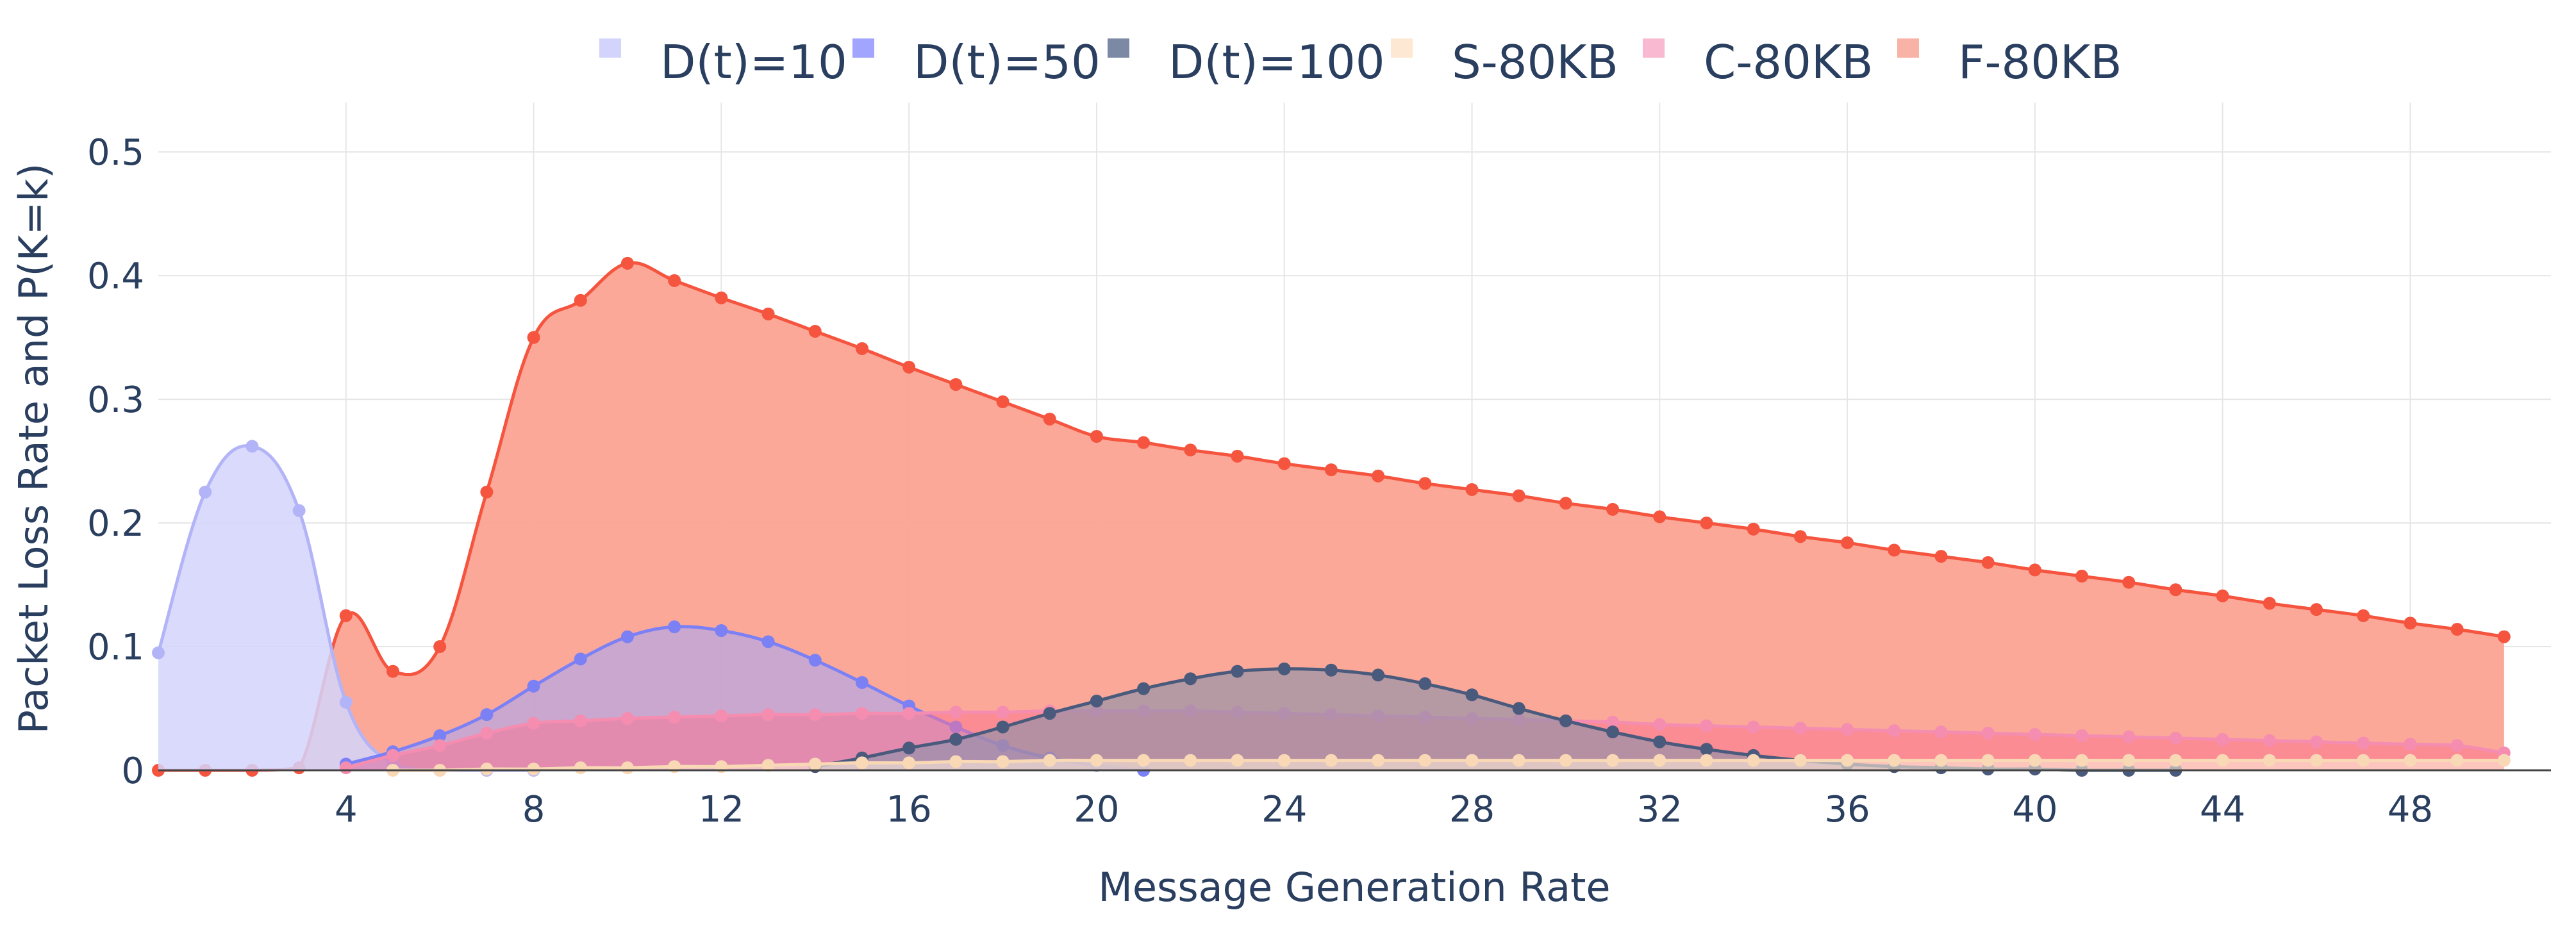  I want to click on legend-item-d-t-10: D(t)=10, so click(723, 62).